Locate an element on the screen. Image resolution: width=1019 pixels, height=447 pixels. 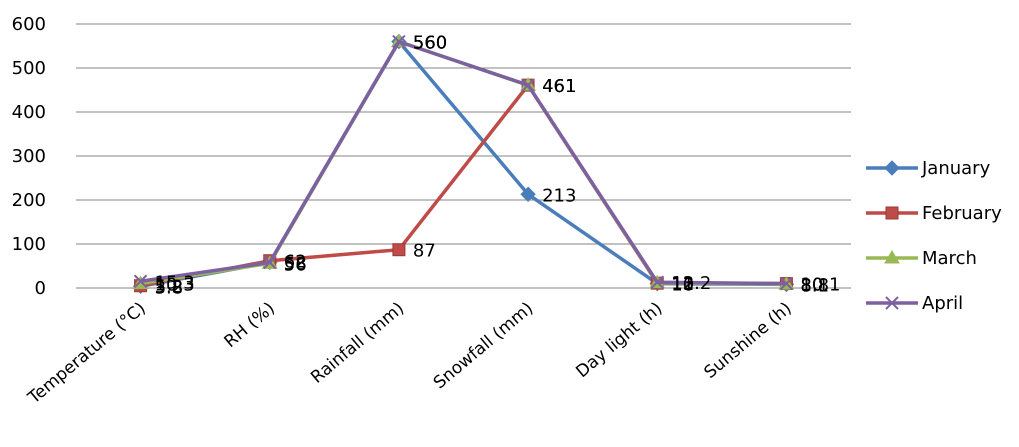
data-label-april: 13.2 is located at coordinates (691, 283).